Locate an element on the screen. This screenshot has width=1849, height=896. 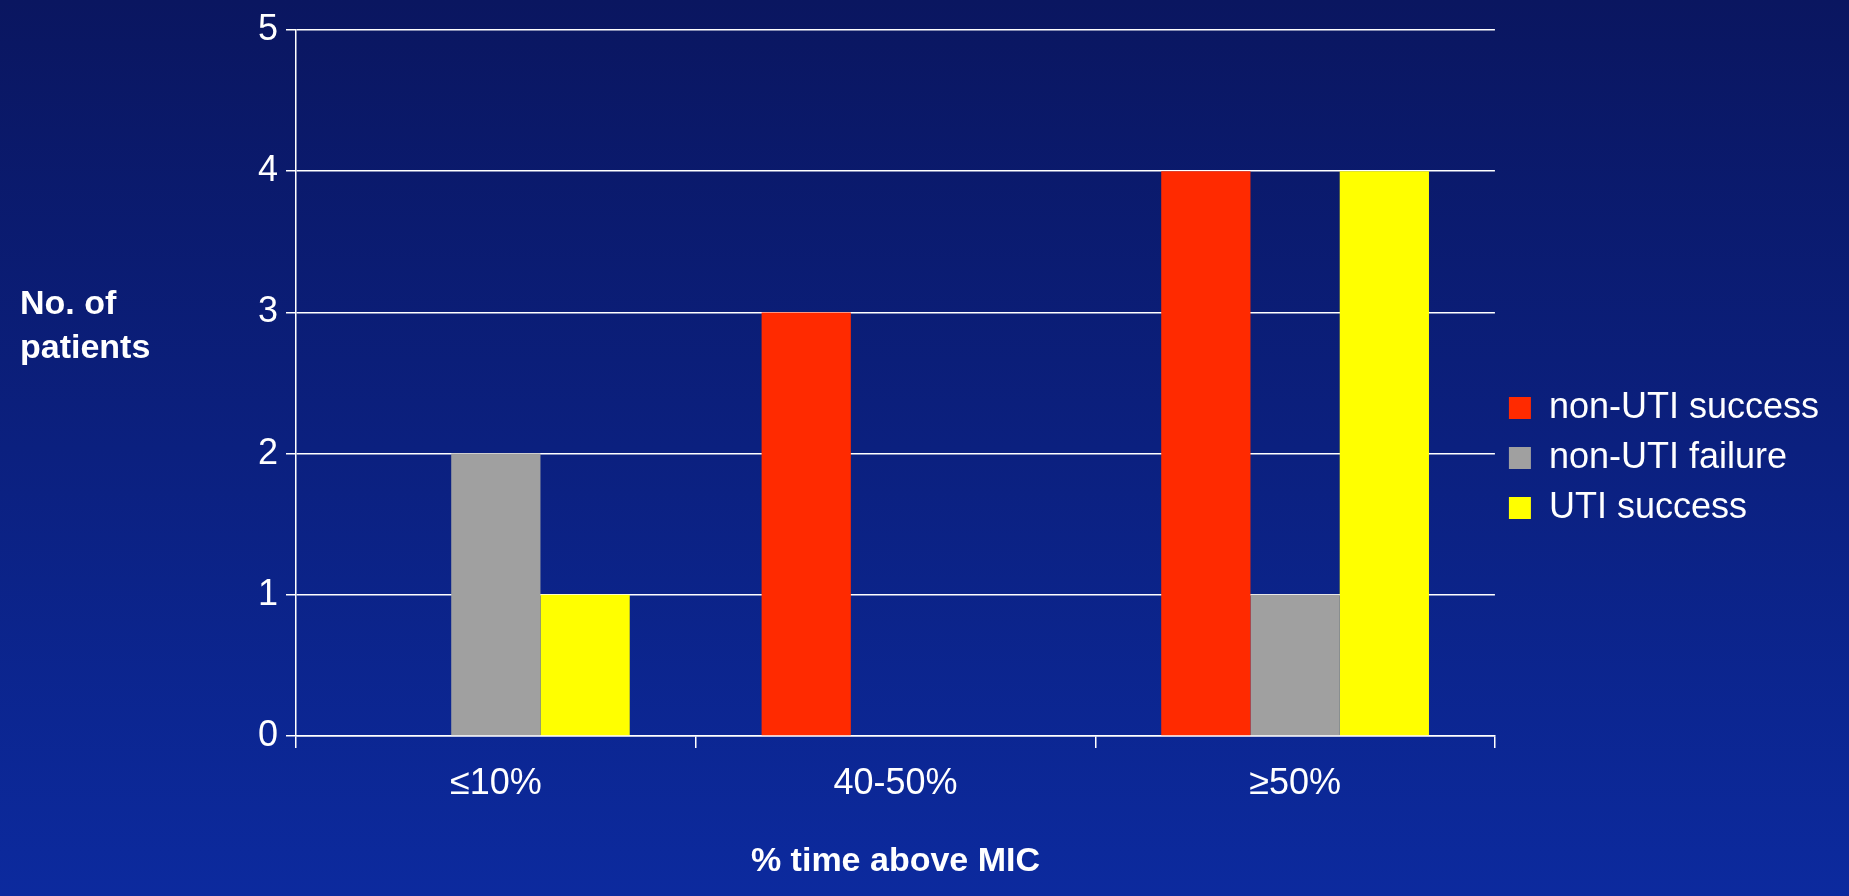
x-axis-title: % time above MIC is located at coordinates (895, 858).